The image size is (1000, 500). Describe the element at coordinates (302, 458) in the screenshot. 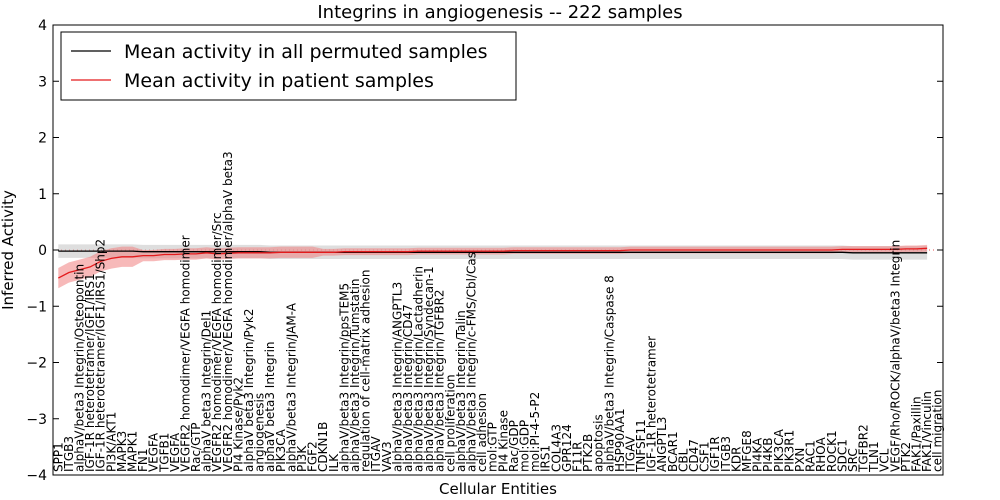

I see `category-label: PI3K` at that location.